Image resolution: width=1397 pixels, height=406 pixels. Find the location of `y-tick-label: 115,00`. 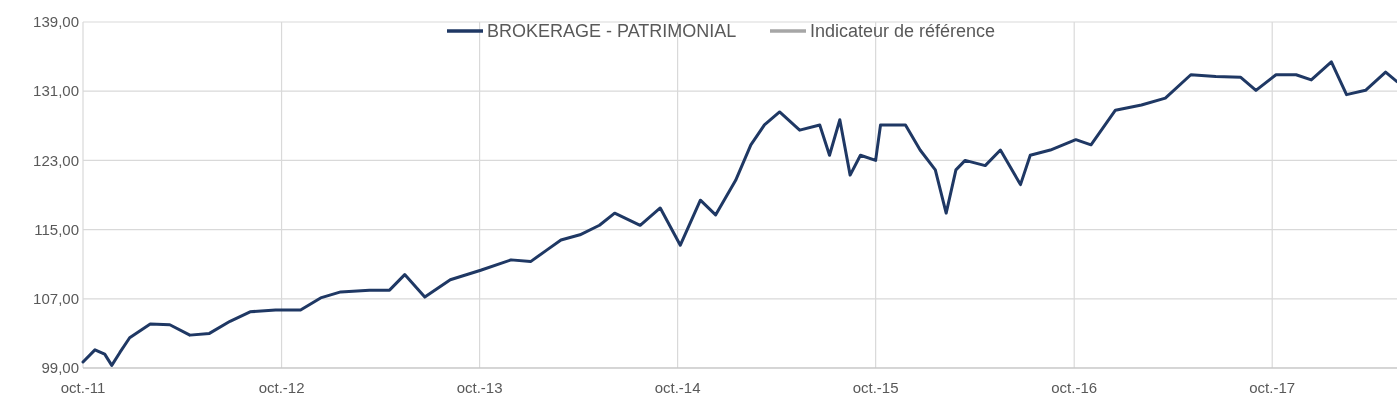

y-tick-label: 115,00 is located at coordinates (56, 229).